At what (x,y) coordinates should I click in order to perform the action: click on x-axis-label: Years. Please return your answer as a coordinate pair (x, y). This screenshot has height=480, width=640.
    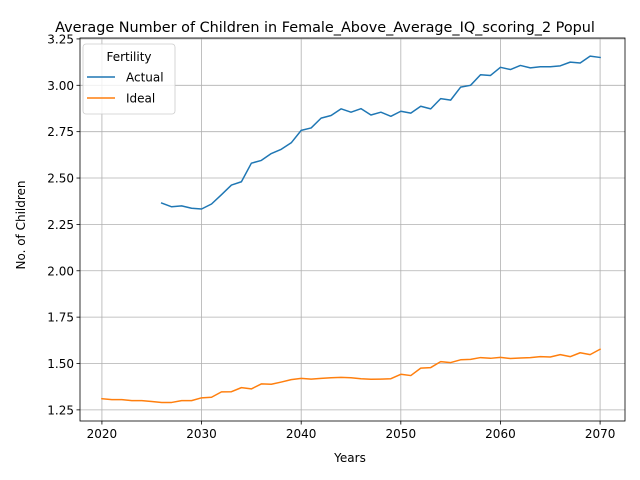
    Looking at the image, I should click on (349, 458).